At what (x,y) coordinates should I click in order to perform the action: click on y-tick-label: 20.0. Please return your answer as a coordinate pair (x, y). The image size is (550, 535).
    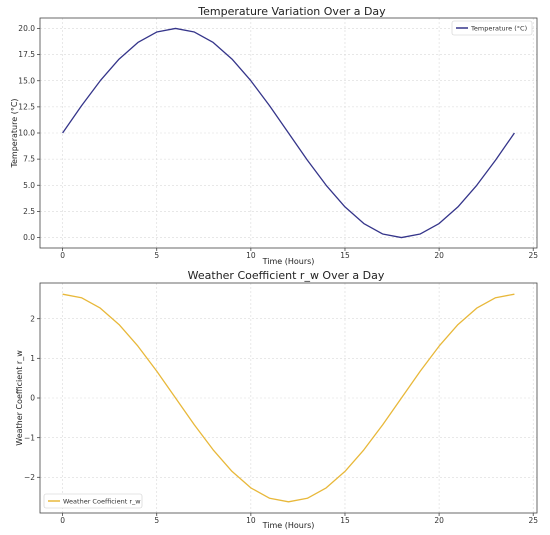
    Looking at the image, I should click on (26, 28).